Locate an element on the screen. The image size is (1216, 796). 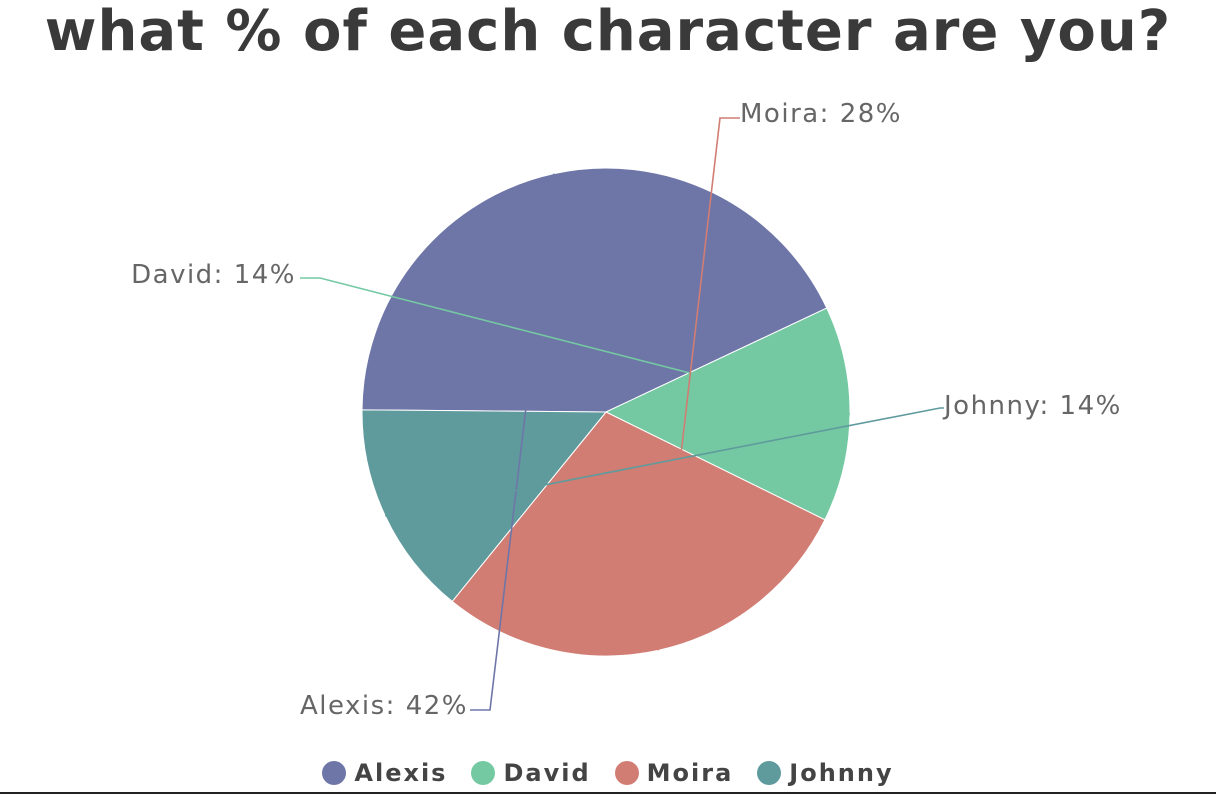
legend-item-alexis: Alexis is located at coordinates (384, 773).